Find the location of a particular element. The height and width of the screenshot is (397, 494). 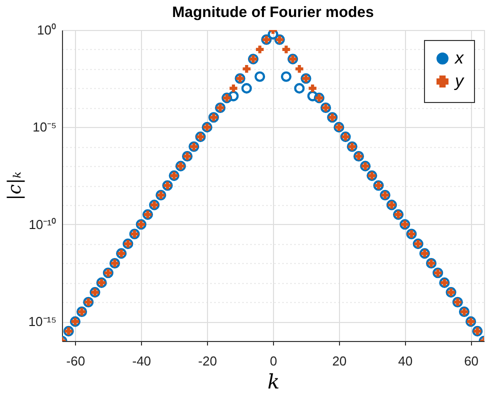

x-tick-label: 0 is located at coordinates (274, 361).